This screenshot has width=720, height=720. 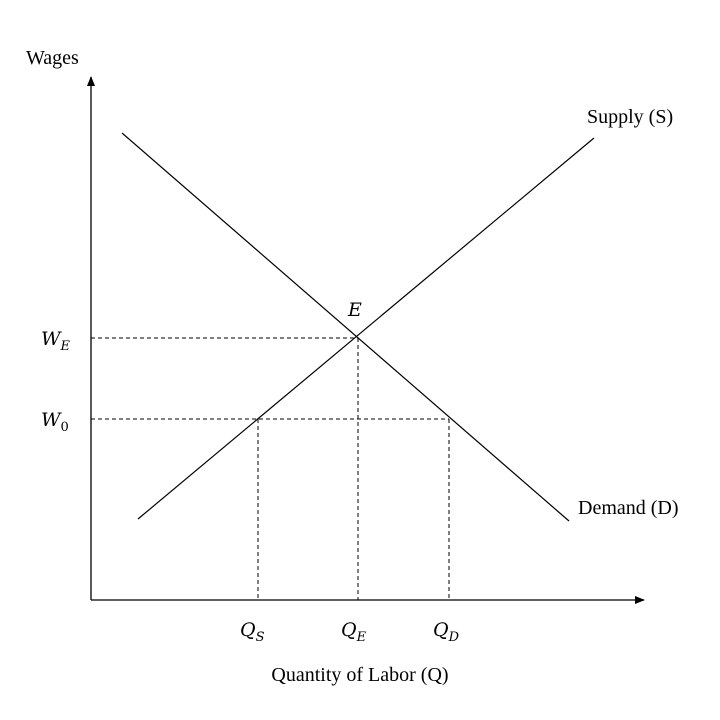 What do you see at coordinates (56, 341) in the screenshot?
I see `wage-equilibrium-label: WE` at bounding box center [56, 341].